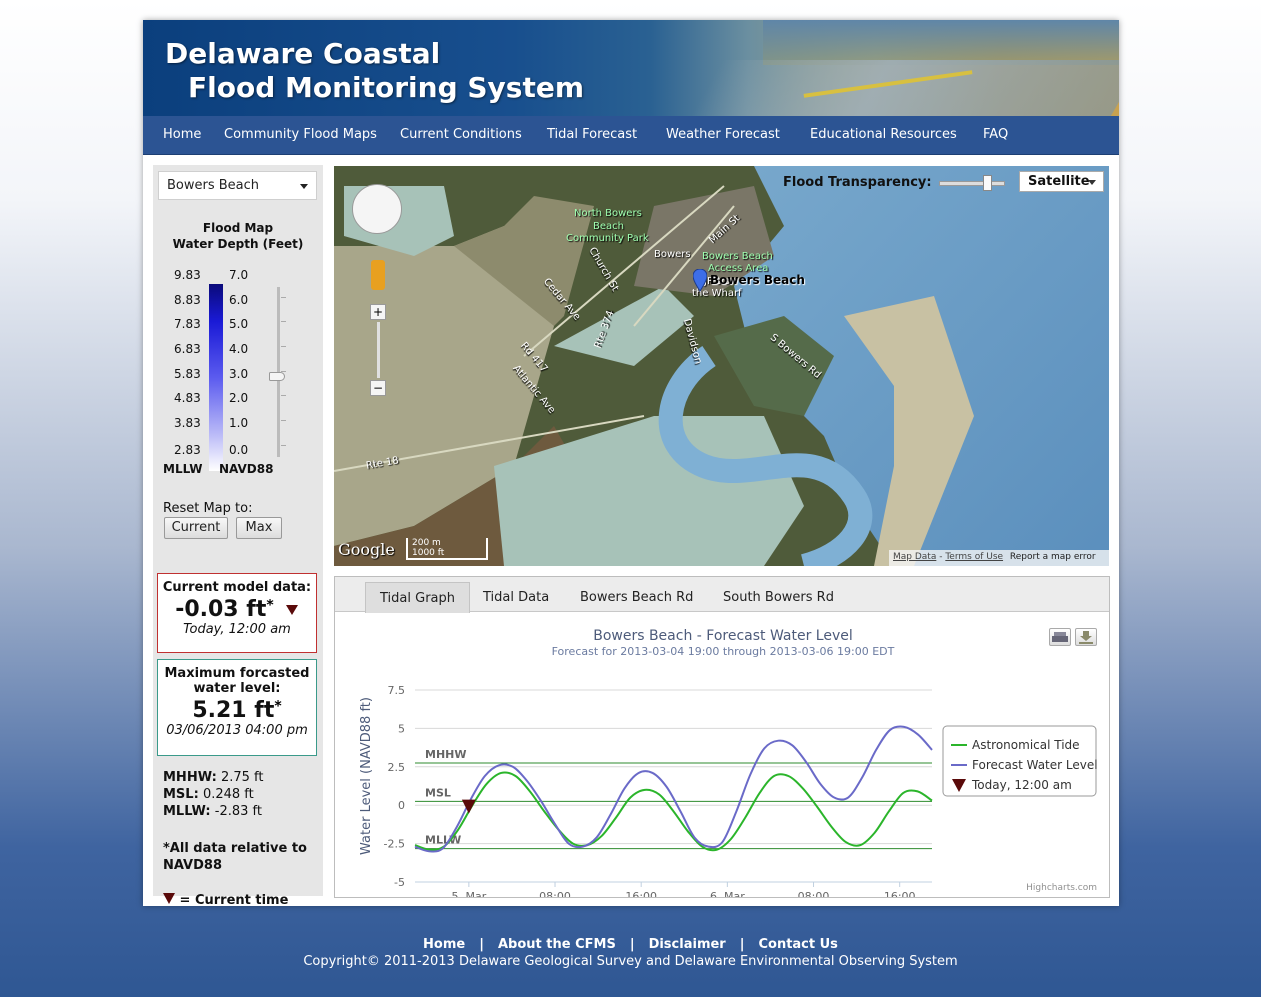 Image resolution: width=1261 pixels, height=997 pixels. I want to click on navd-value: 1.0, so click(239, 423).